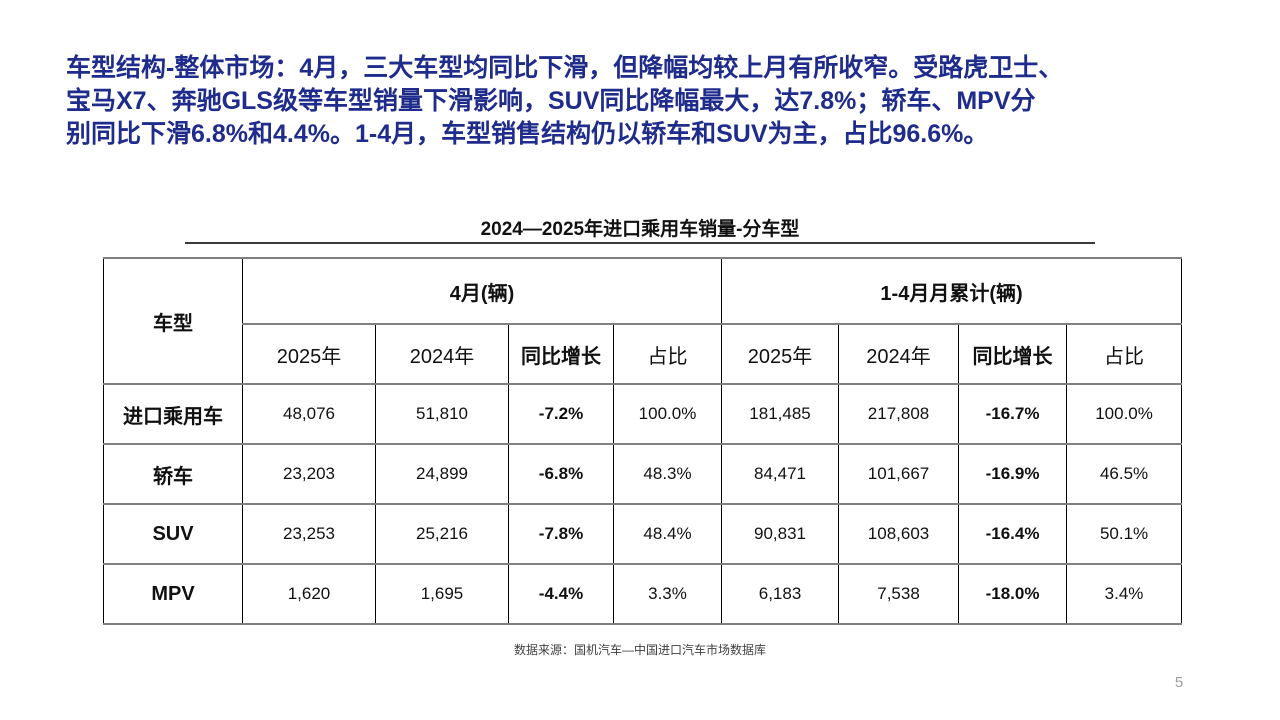 The height and width of the screenshot is (720, 1280). I want to click on table-cell: 7,538, so click(899, 594).